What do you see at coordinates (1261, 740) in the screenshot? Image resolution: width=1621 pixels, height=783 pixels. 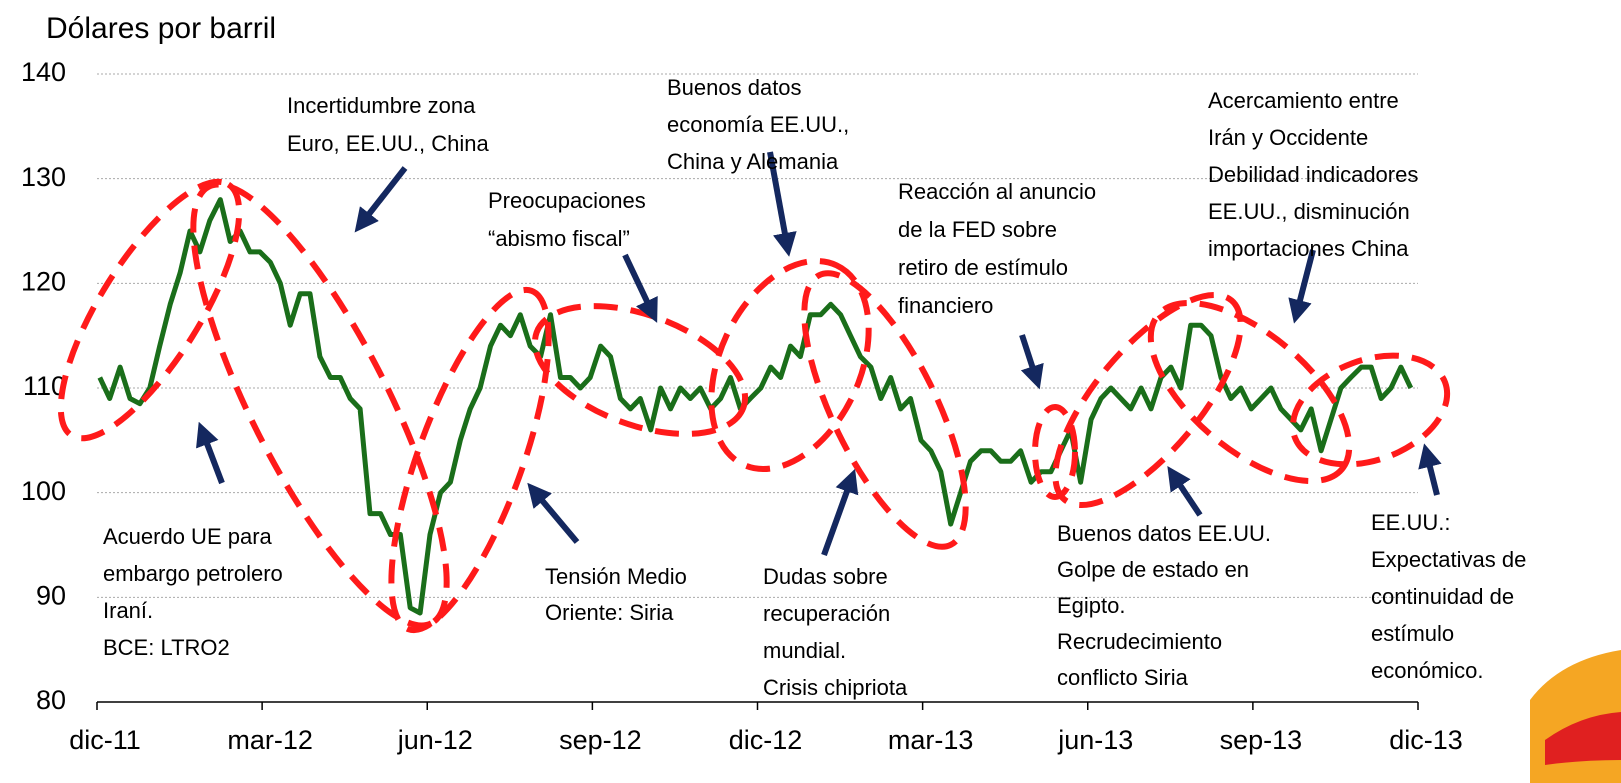 I see `x-tick-label: sep-13` at bounding box center [1261, 740].